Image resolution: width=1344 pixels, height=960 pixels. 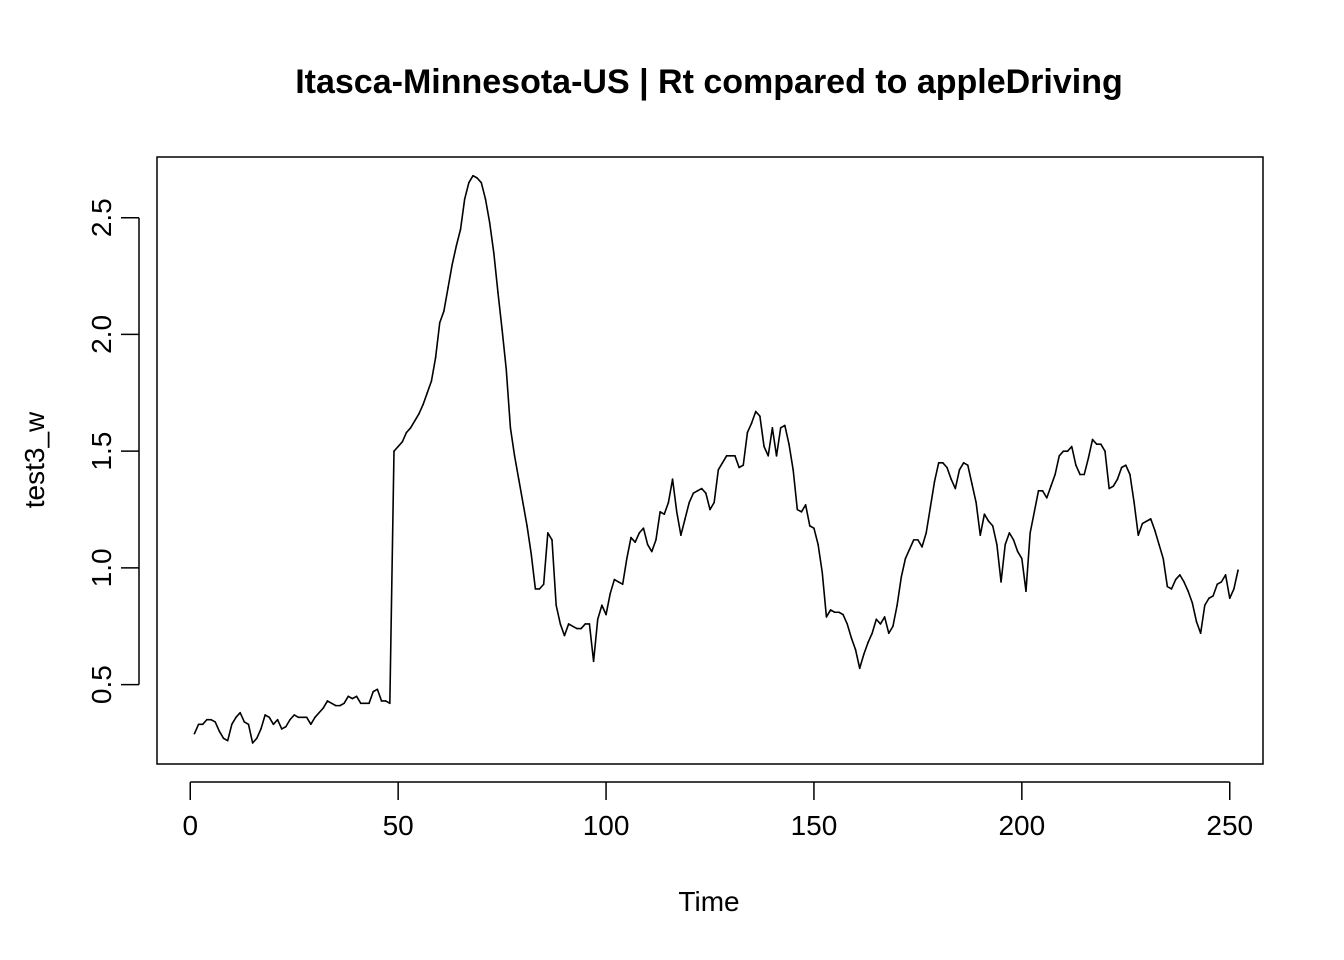 What do you see at coordinates (101, 567) in the screenshot?
I see `y-tick-label: 1.0` at bounding box center [101, 567].